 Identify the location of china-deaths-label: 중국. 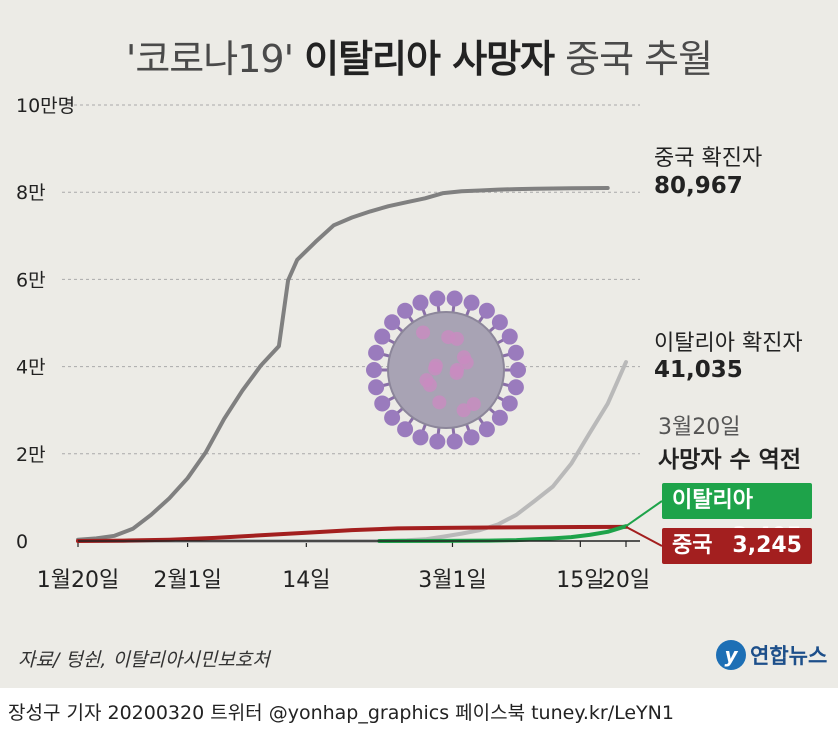
(692, 545).